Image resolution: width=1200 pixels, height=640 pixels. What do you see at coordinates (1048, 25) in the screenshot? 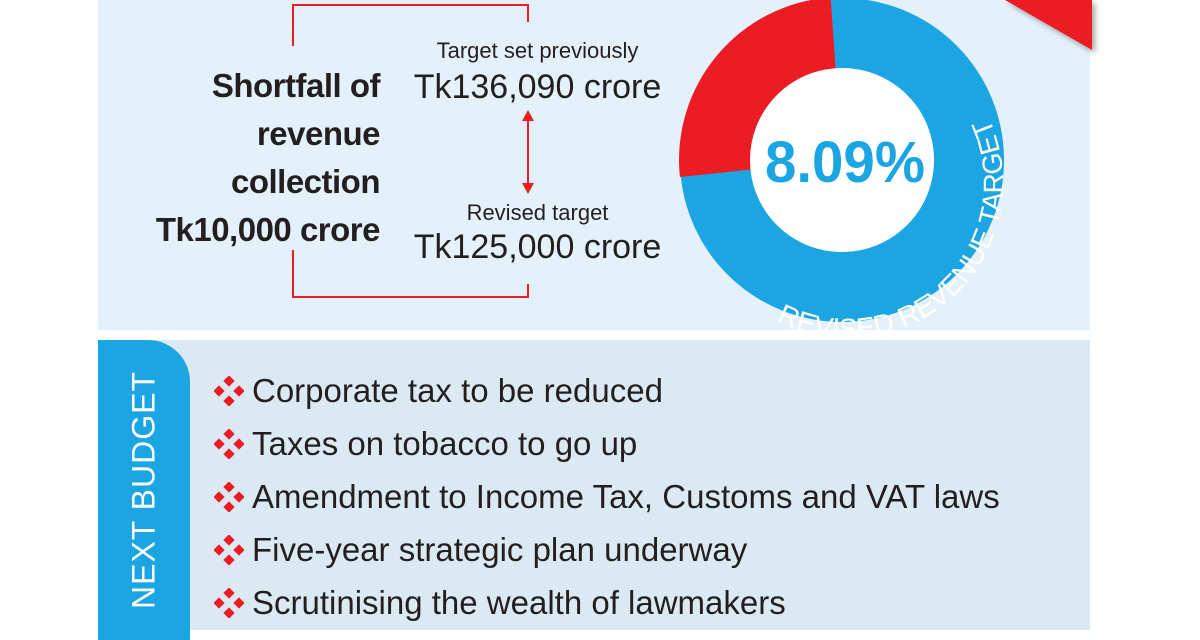
I see `corner-red-shape` at bounding box center [1048, 25].